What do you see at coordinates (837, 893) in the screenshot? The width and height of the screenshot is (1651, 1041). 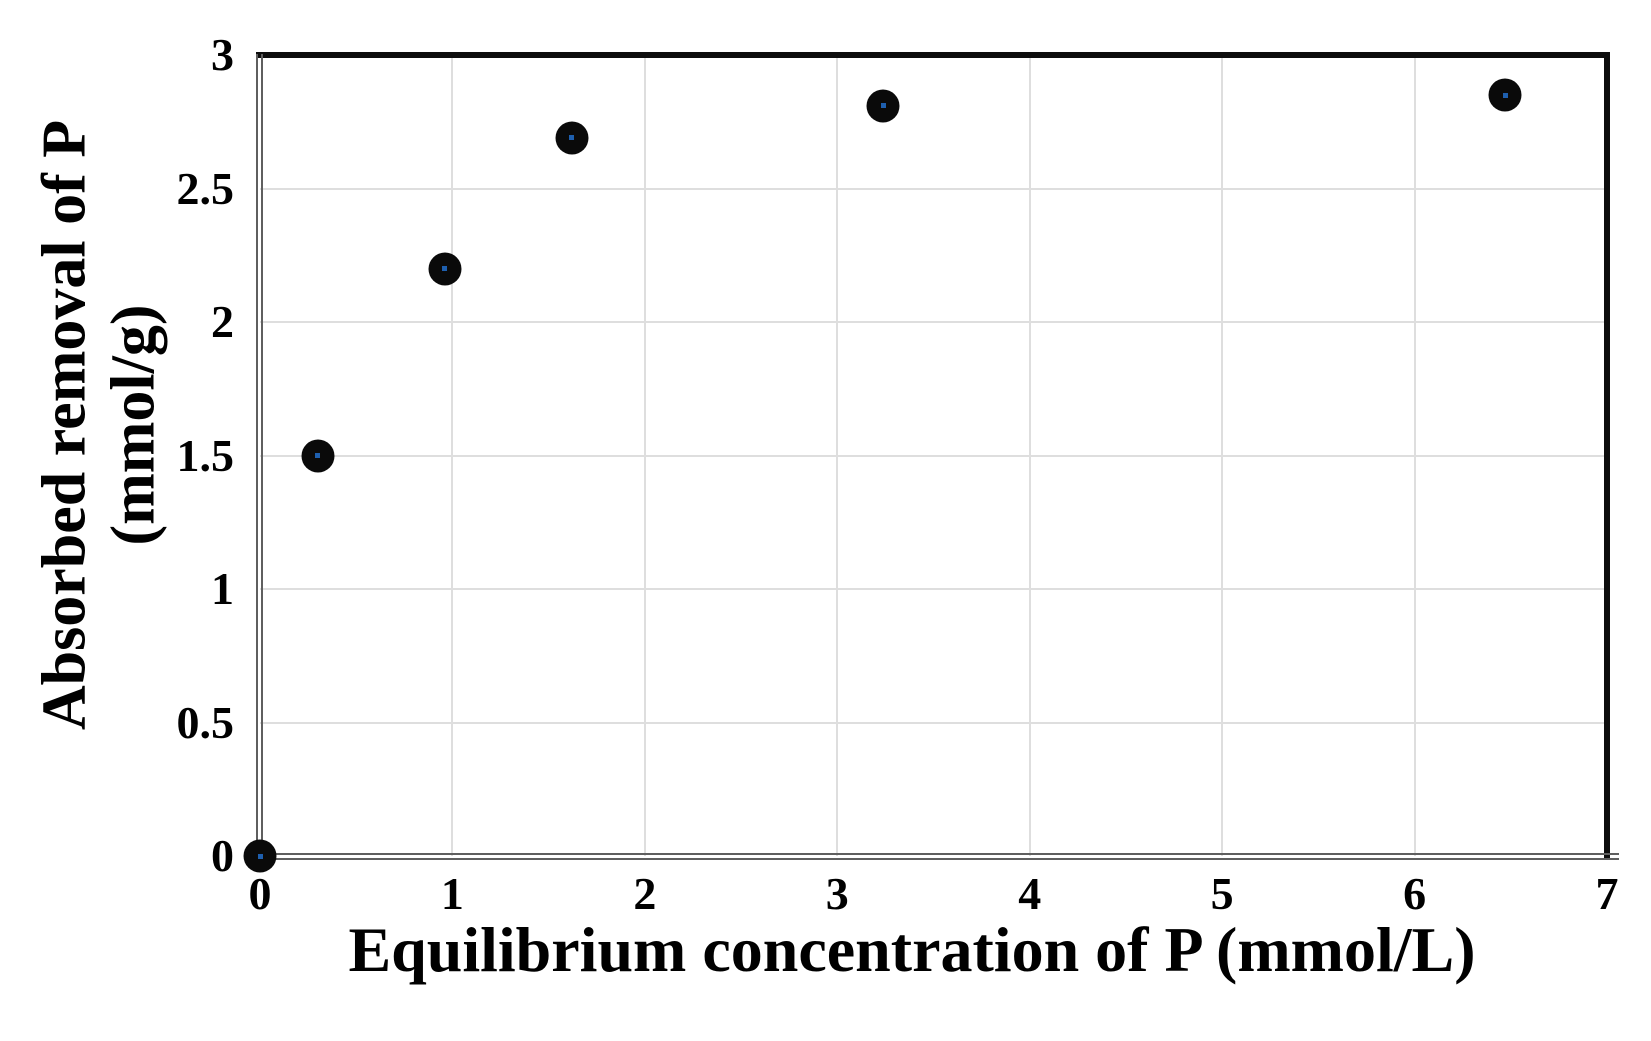 I see `x-tick-label: 3` at bounding box center [837, 893].